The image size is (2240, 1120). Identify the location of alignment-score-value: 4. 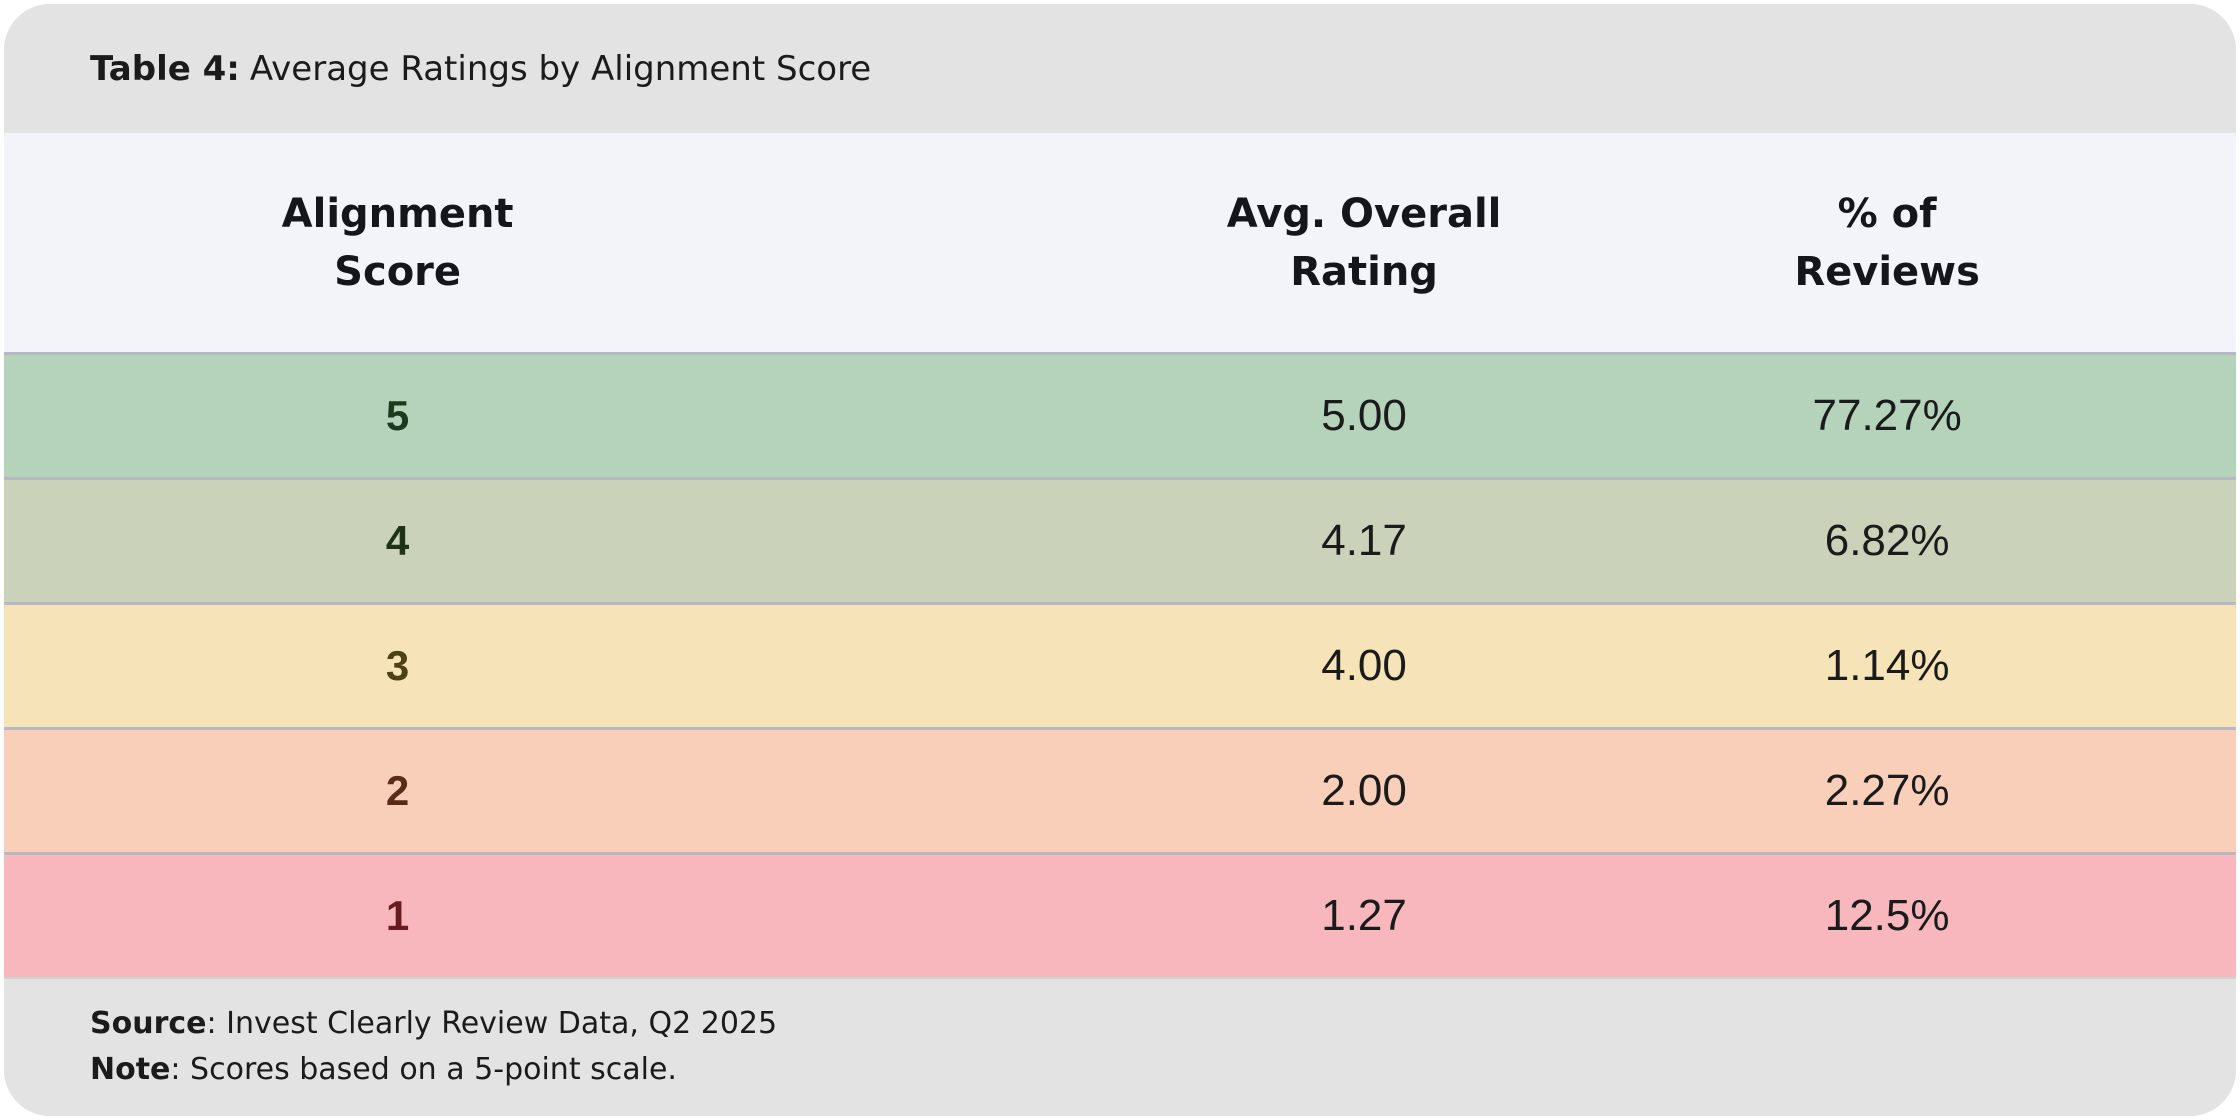
(397, 540).